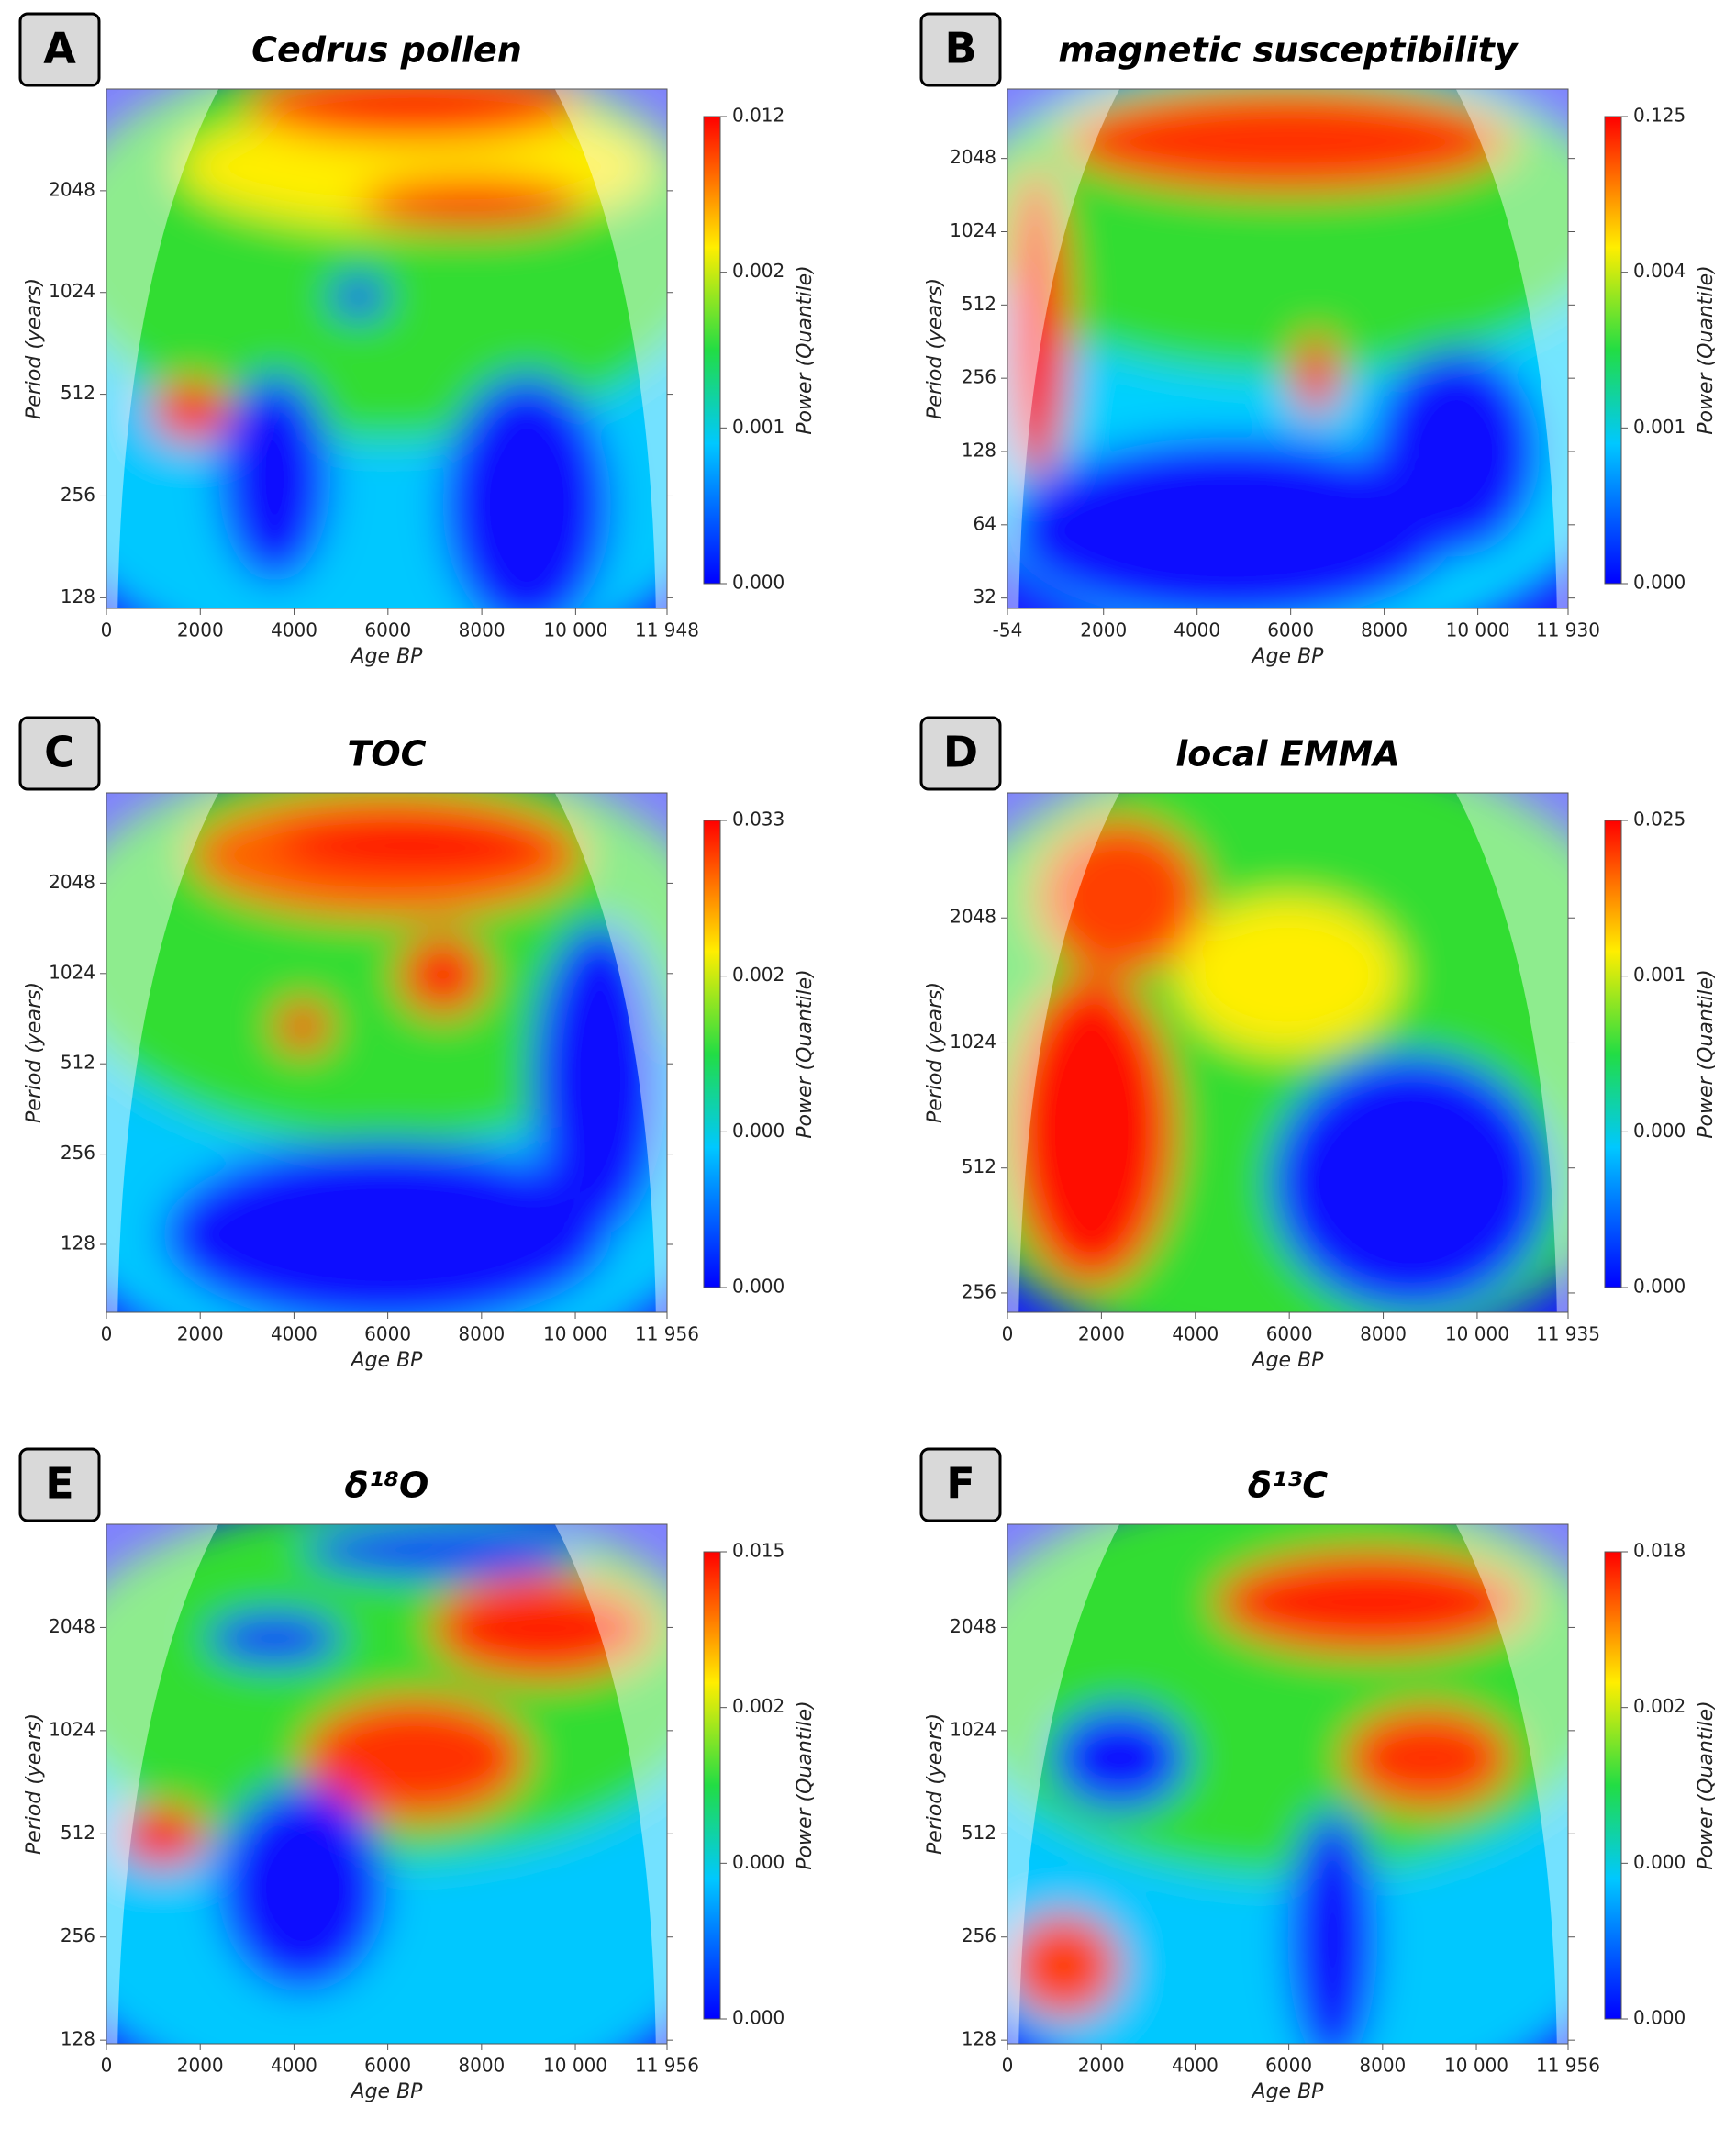 This screenshot has width=1736, height=2152. I want to click on x-tick-label: 10 000, so click(1477, 1334).